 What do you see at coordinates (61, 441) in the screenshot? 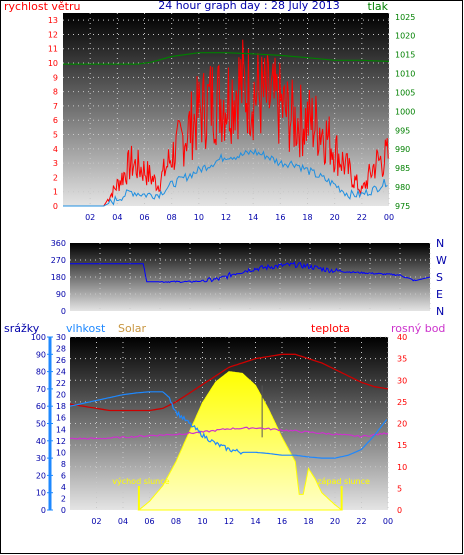
I see `humidity-tick: 12` at bounding box center [61, 441].